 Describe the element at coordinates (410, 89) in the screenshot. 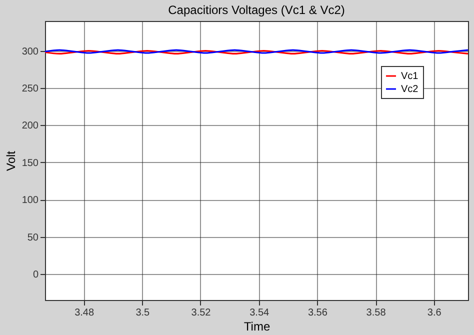

I see `legend-label: Vc2` at that location.